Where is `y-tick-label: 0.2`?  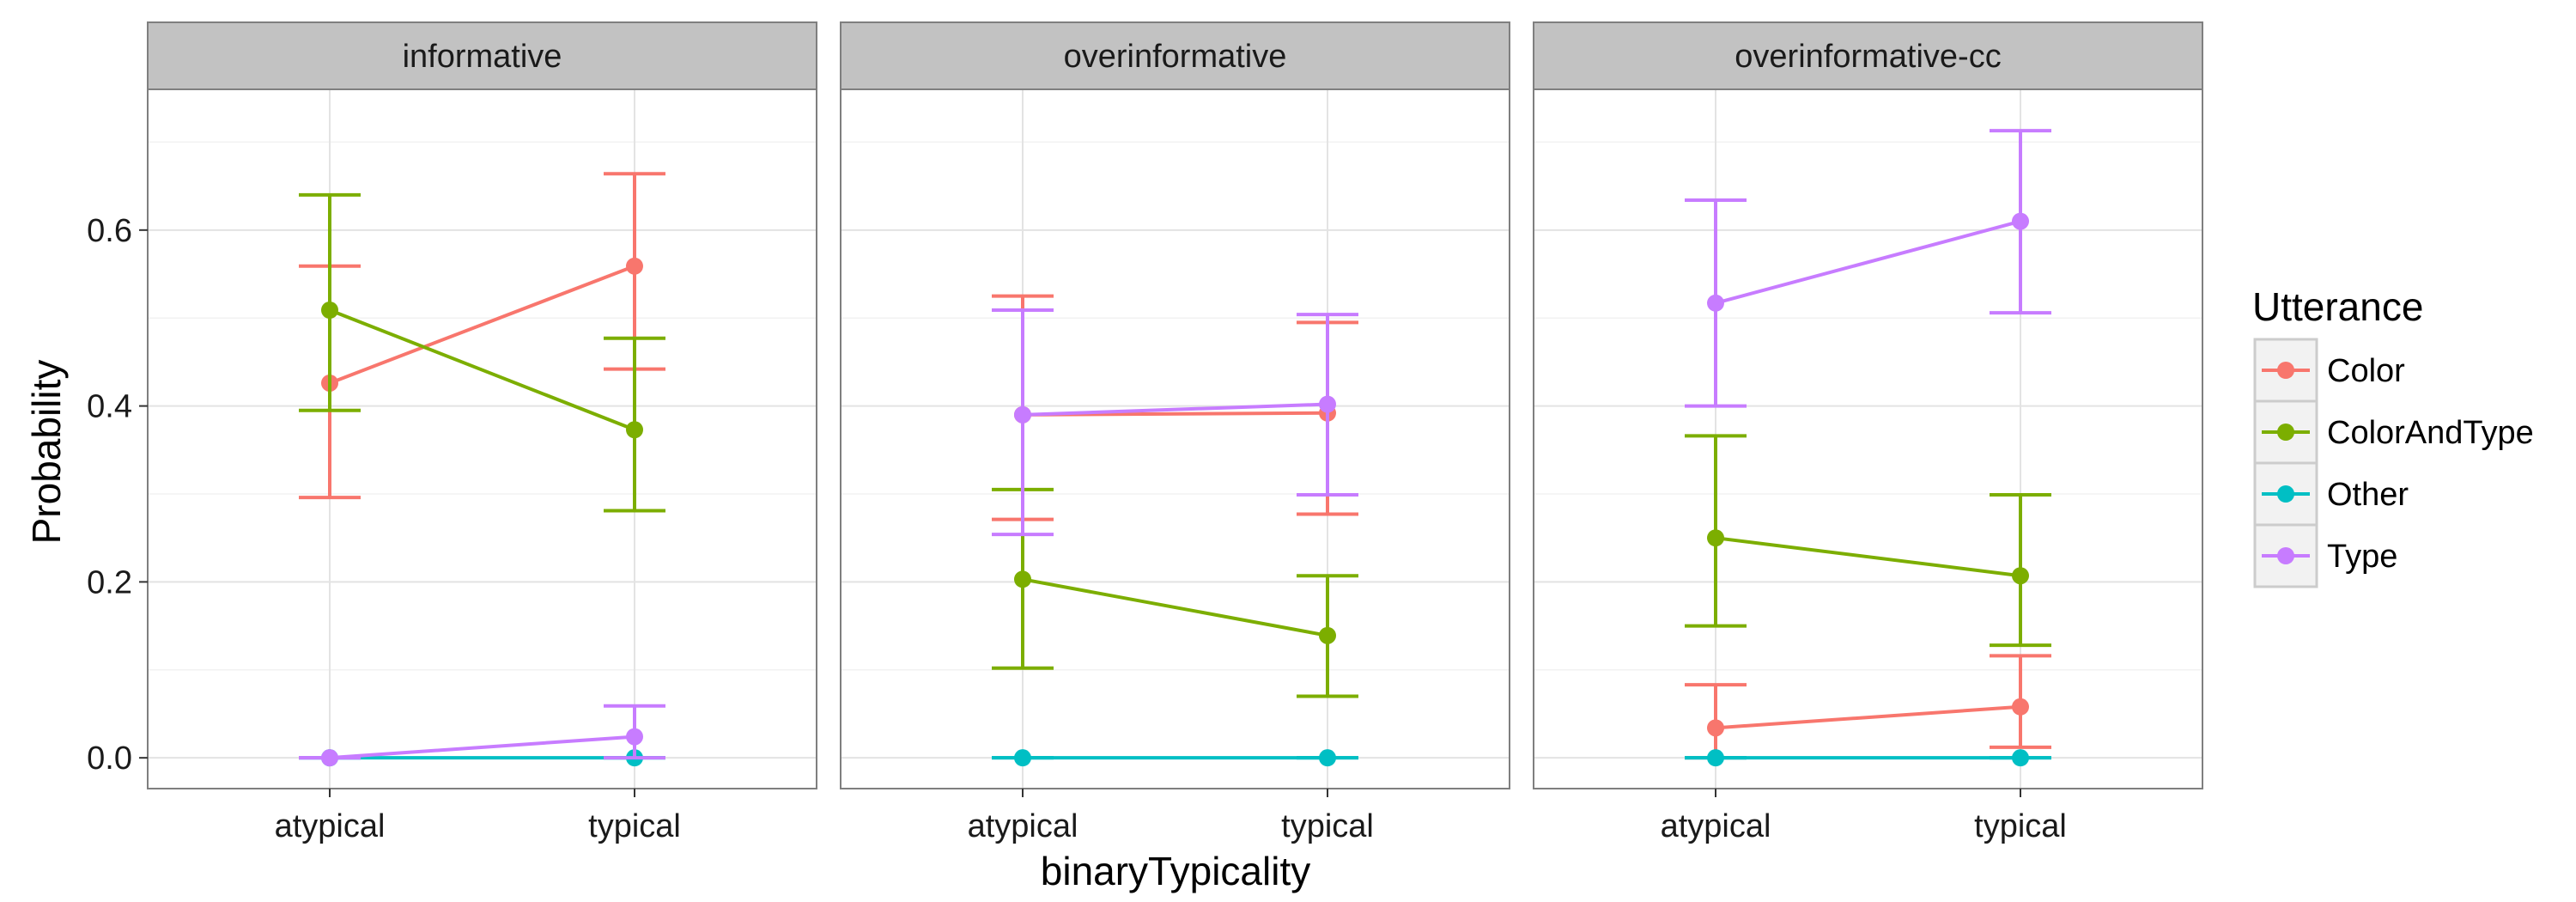
y-tick-label: 0.2 is located at coordinates (109, 582).